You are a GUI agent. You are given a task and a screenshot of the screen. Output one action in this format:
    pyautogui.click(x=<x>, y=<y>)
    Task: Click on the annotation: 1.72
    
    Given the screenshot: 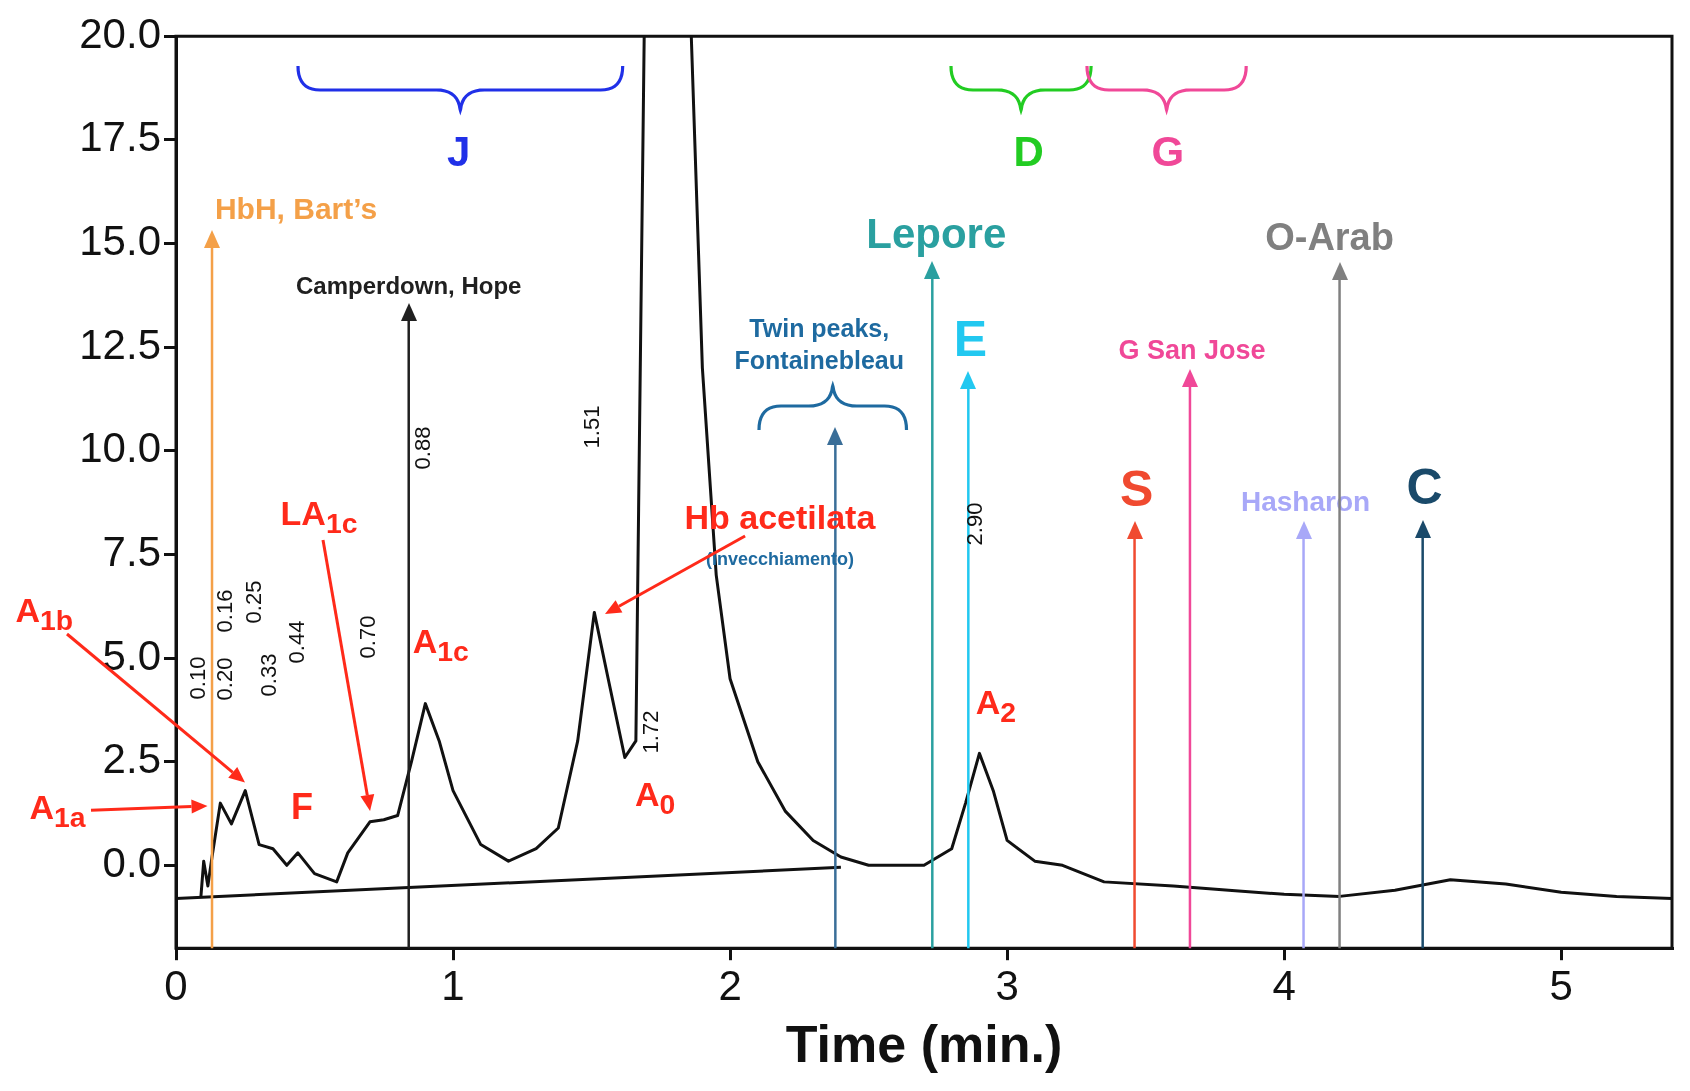 What is the action you would take?
    pyautogui.click(x=650, y=732)
    